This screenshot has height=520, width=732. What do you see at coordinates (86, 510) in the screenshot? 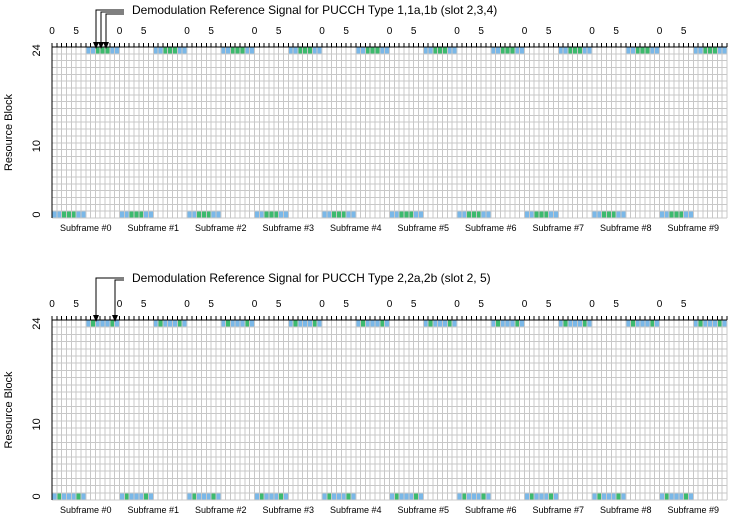
I see `subframe-label: Subframe #0` at bounding box center [86, 510].